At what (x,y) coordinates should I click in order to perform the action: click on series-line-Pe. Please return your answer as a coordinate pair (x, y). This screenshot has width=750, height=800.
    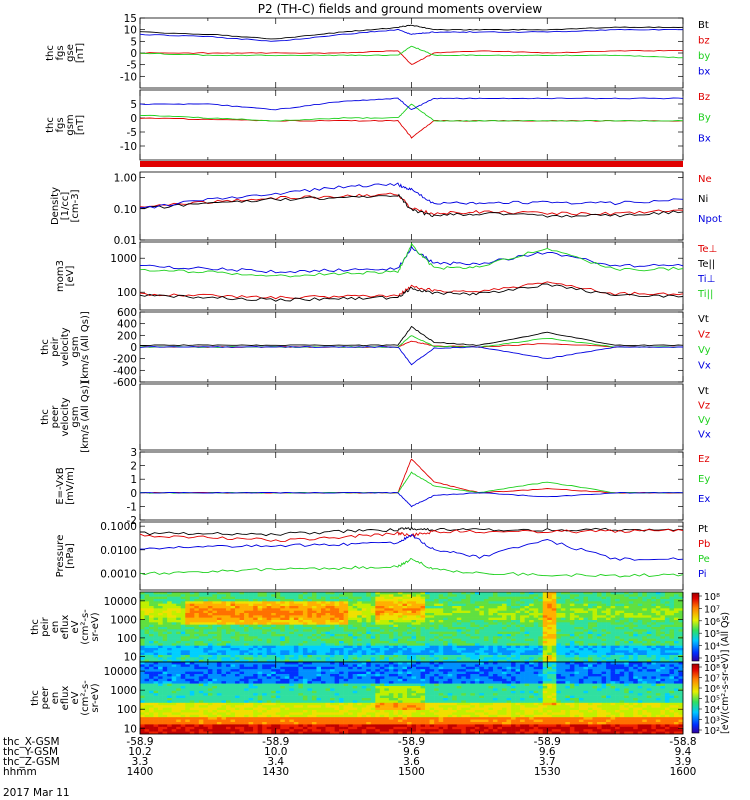
    Looking at the image, I should click on (411, 568).